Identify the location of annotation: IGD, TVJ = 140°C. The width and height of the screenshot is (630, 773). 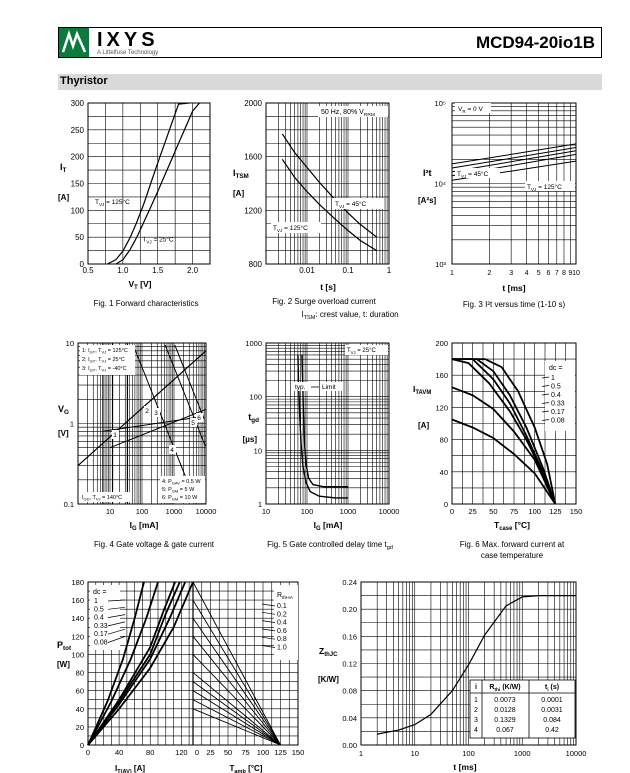
(102, 498).